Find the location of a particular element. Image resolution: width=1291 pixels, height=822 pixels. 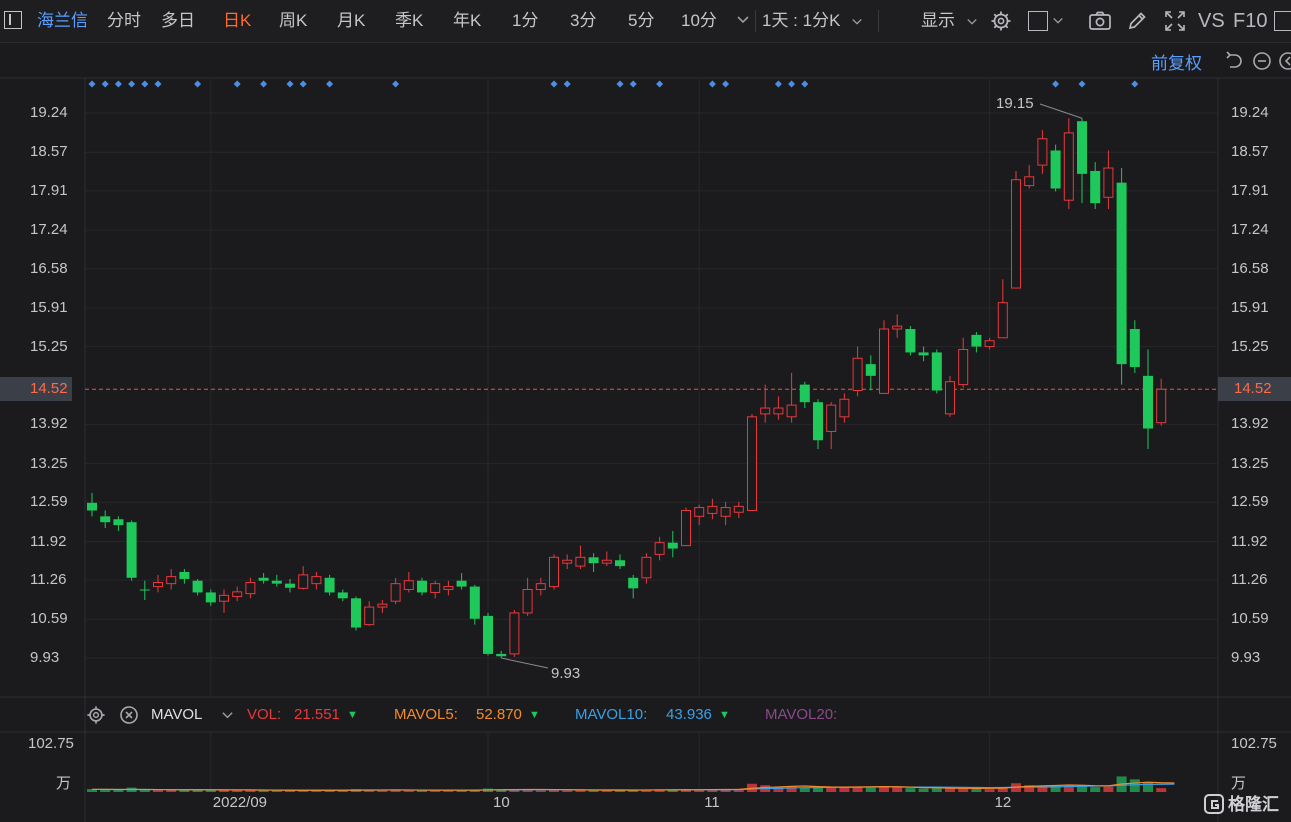

volume-max-label-right: 102.75 is located at coordinates (1254, 743).